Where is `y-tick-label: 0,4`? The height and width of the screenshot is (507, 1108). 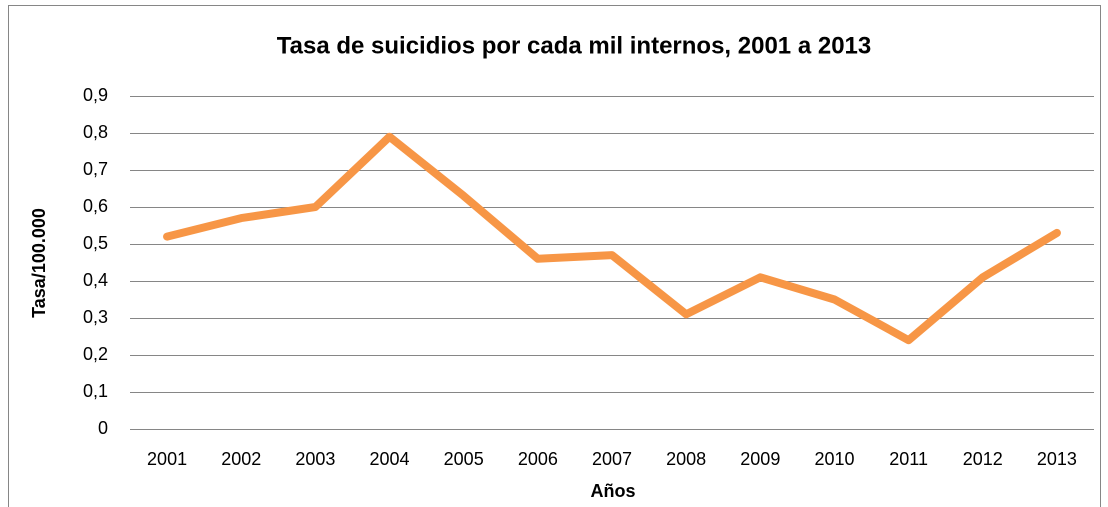
y-tick-label: 0,4 is located at coordinates (95, 280).